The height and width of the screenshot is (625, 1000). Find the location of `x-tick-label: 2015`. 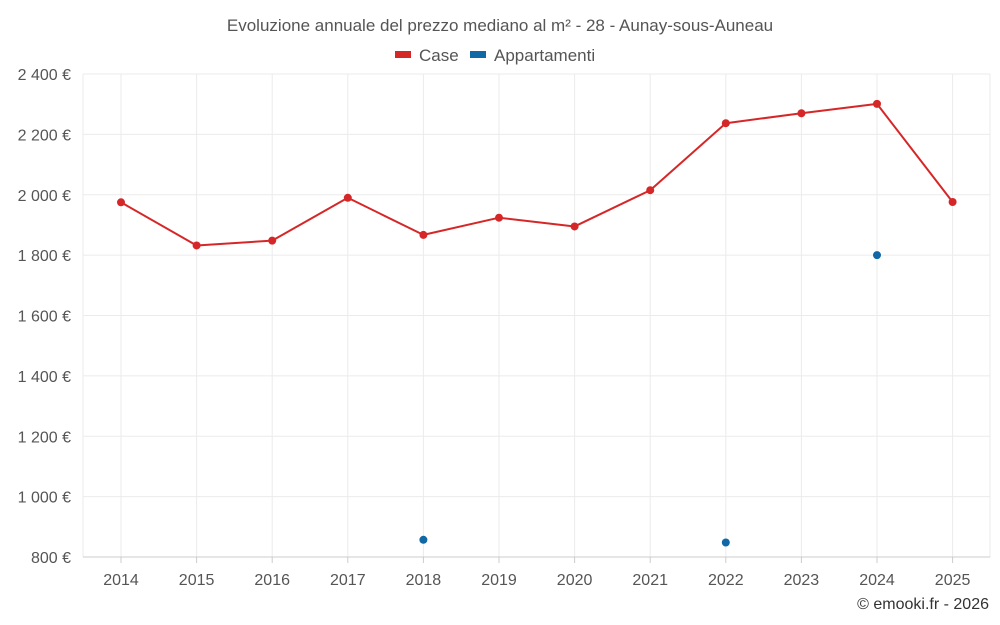

x-tick-label: 2015 is located at coordinates (197, 580).